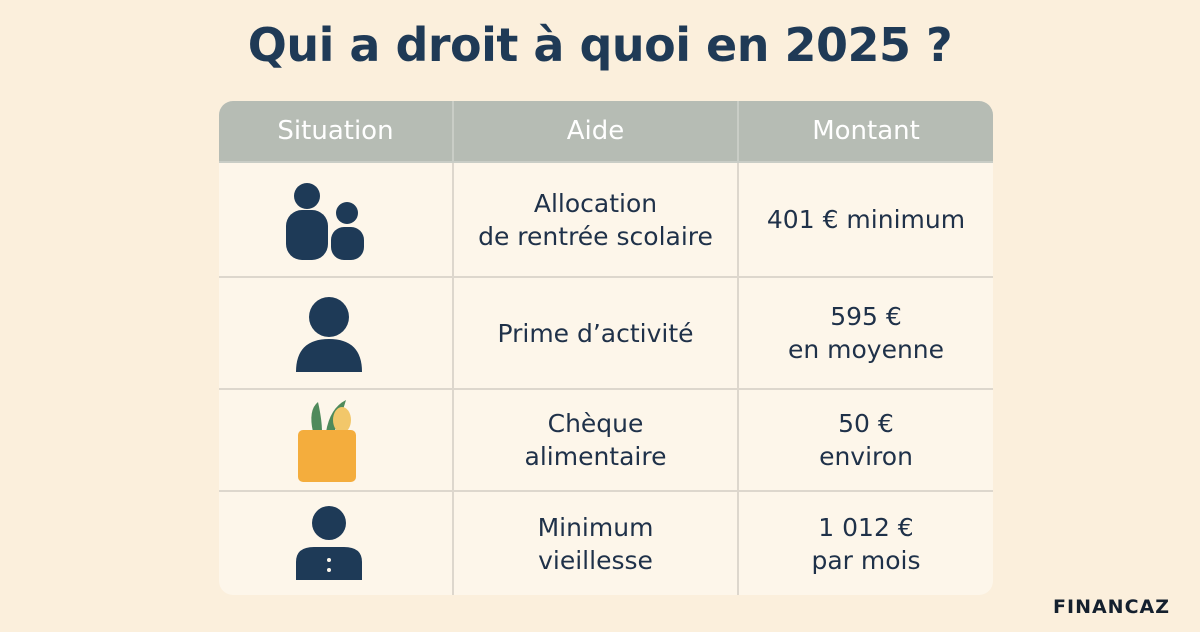 The width and height of the screenshot is (1200, 632). Describe the element at coordinates (866, 543) in the screenshot. I see `montant-cell: 1 012 € par mois` at that location.